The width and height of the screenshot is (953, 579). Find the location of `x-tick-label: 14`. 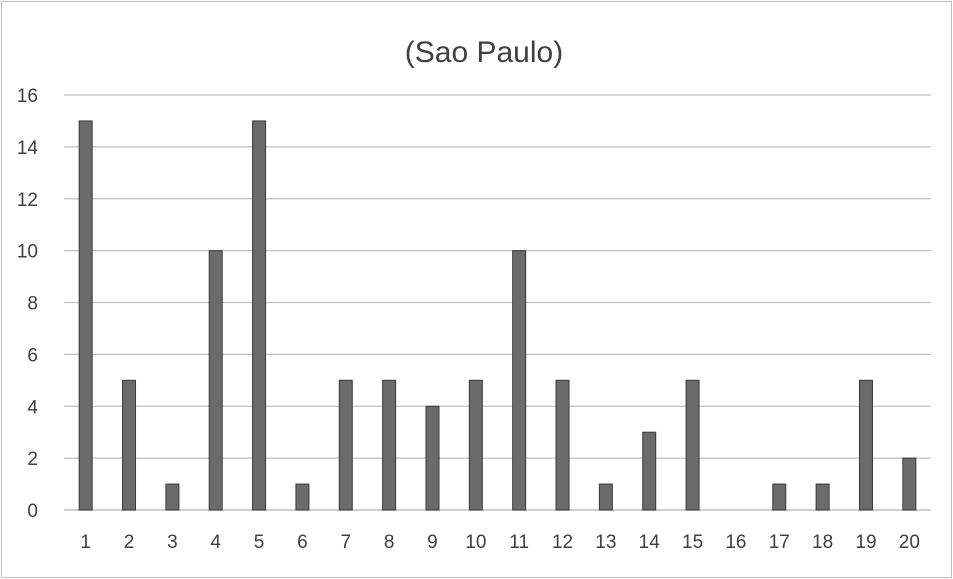

x-tick-label: 14 is located at coordinates (650, 542).